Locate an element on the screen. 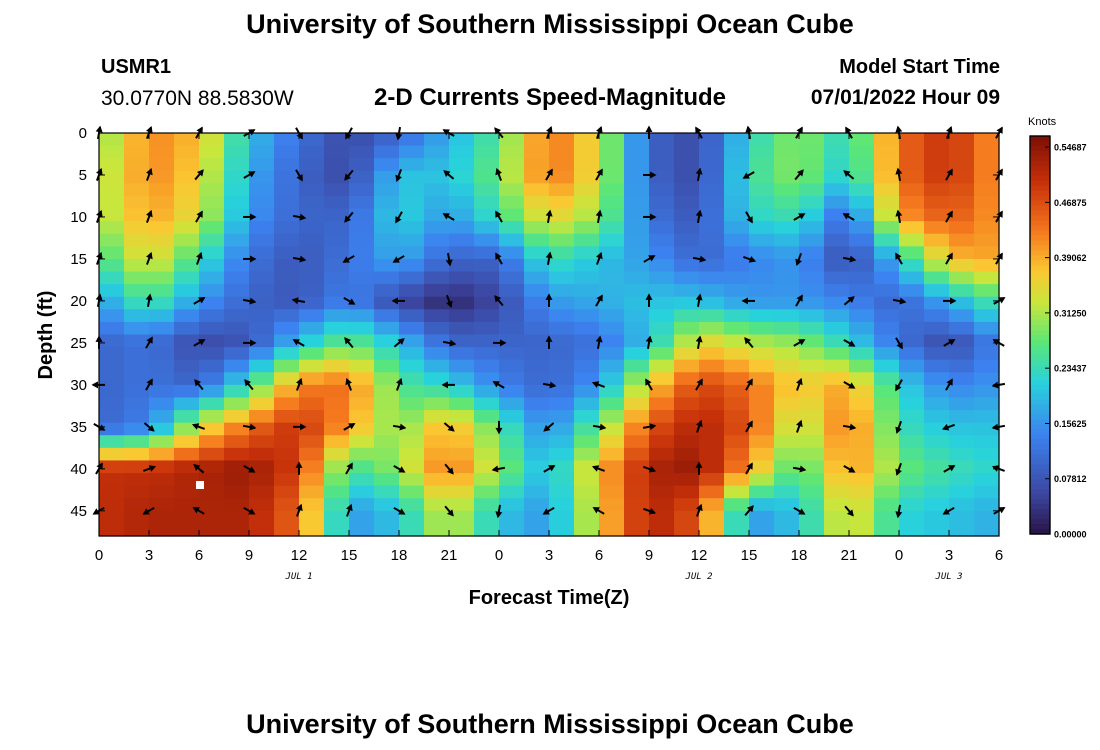 The image size is (1100, 750). date-label: JUL 3 is located at coordinates (948, 577).